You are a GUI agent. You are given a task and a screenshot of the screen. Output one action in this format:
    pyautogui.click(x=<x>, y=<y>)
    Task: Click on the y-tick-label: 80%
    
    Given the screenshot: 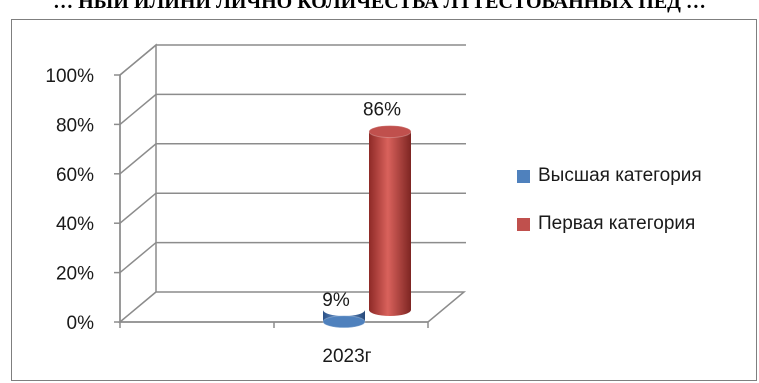 What is the action you would take?
    pyautogui.click(x=75, y=125)
    